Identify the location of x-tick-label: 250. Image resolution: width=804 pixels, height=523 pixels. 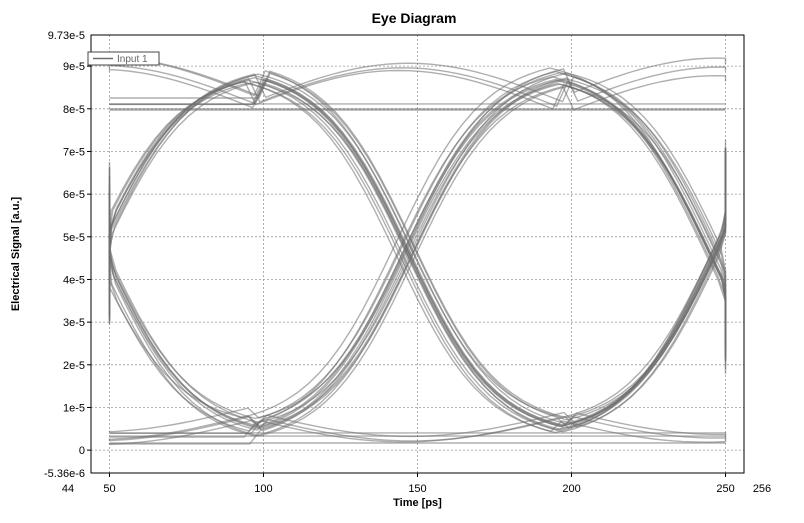
(725, 489).